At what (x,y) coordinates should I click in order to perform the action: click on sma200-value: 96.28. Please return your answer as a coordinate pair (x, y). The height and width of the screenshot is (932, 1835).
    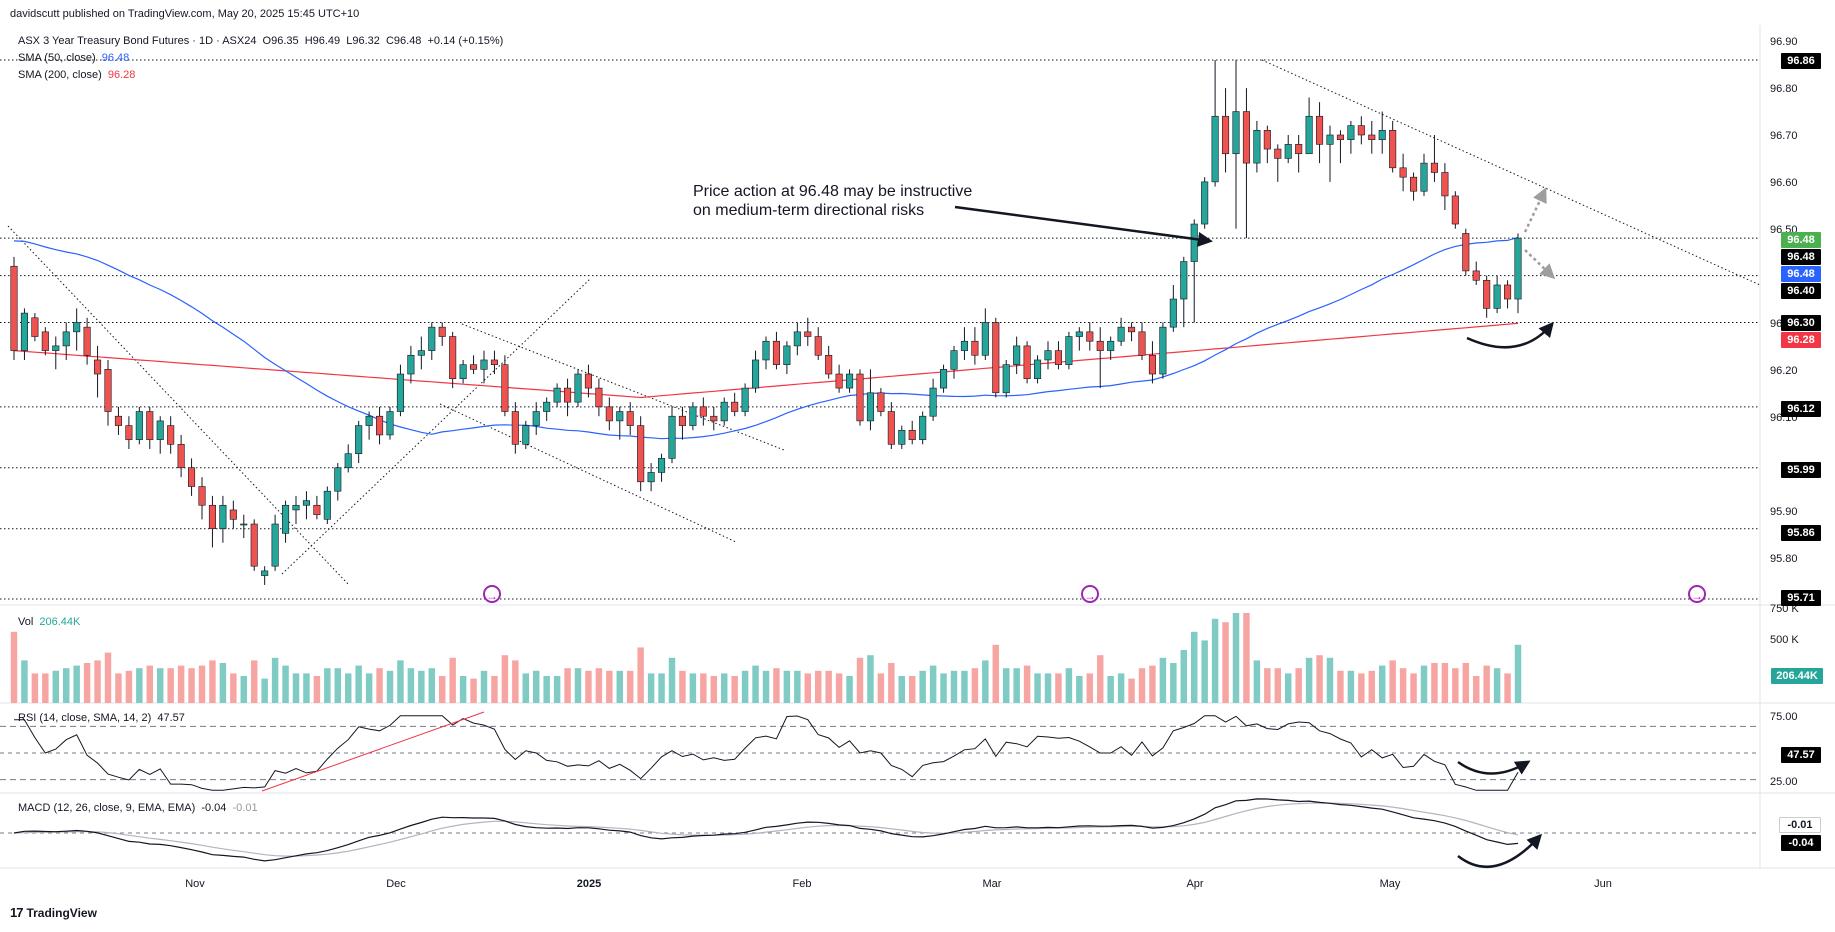
    Looking at the image, I should click on (121, 75).